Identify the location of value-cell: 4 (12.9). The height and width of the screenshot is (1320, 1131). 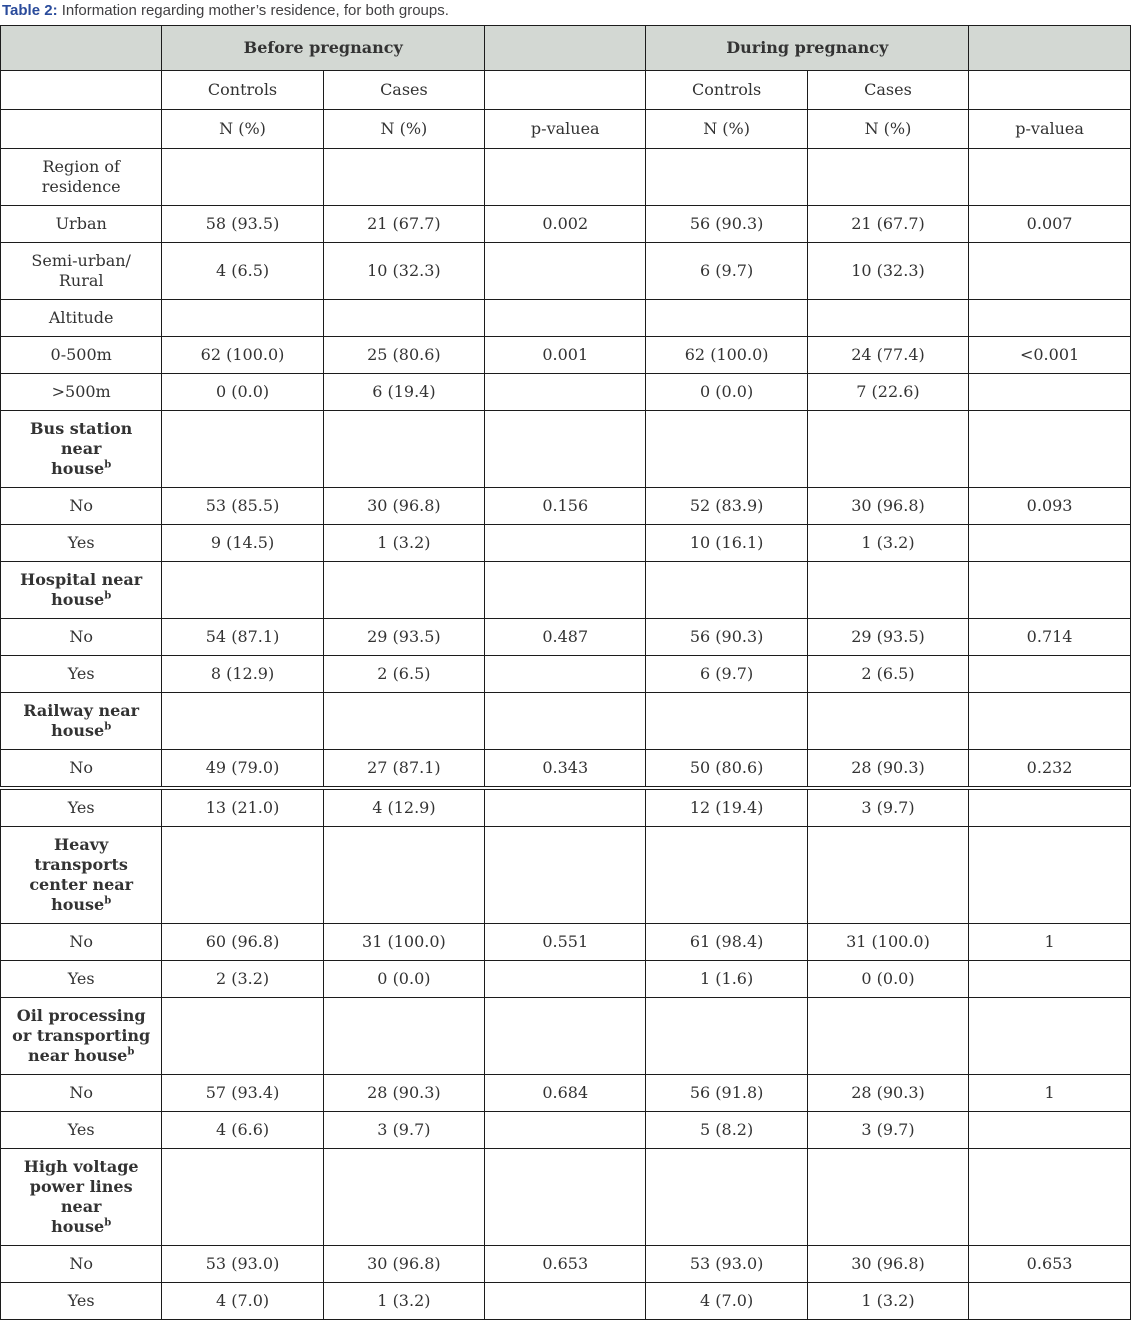
(404, 808).